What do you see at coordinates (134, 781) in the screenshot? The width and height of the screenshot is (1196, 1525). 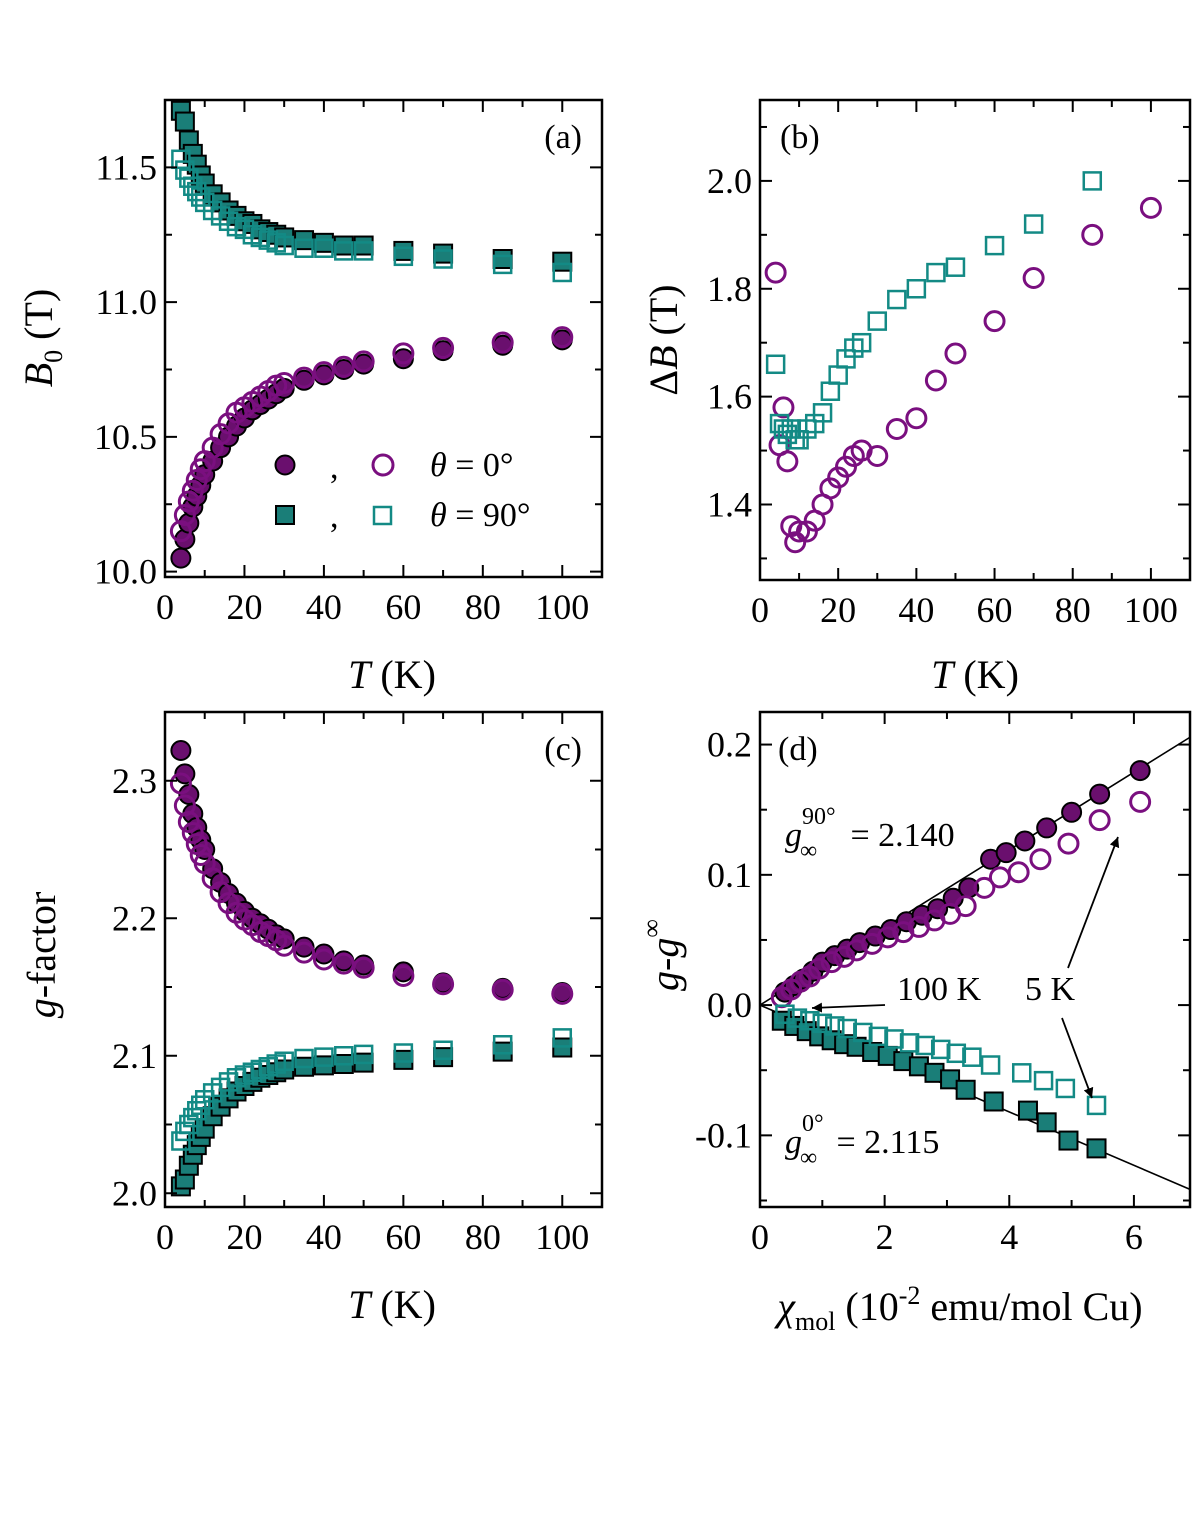 I see `panel-c-ytick-label-3: 2.3` at bounding box center [134, 781].